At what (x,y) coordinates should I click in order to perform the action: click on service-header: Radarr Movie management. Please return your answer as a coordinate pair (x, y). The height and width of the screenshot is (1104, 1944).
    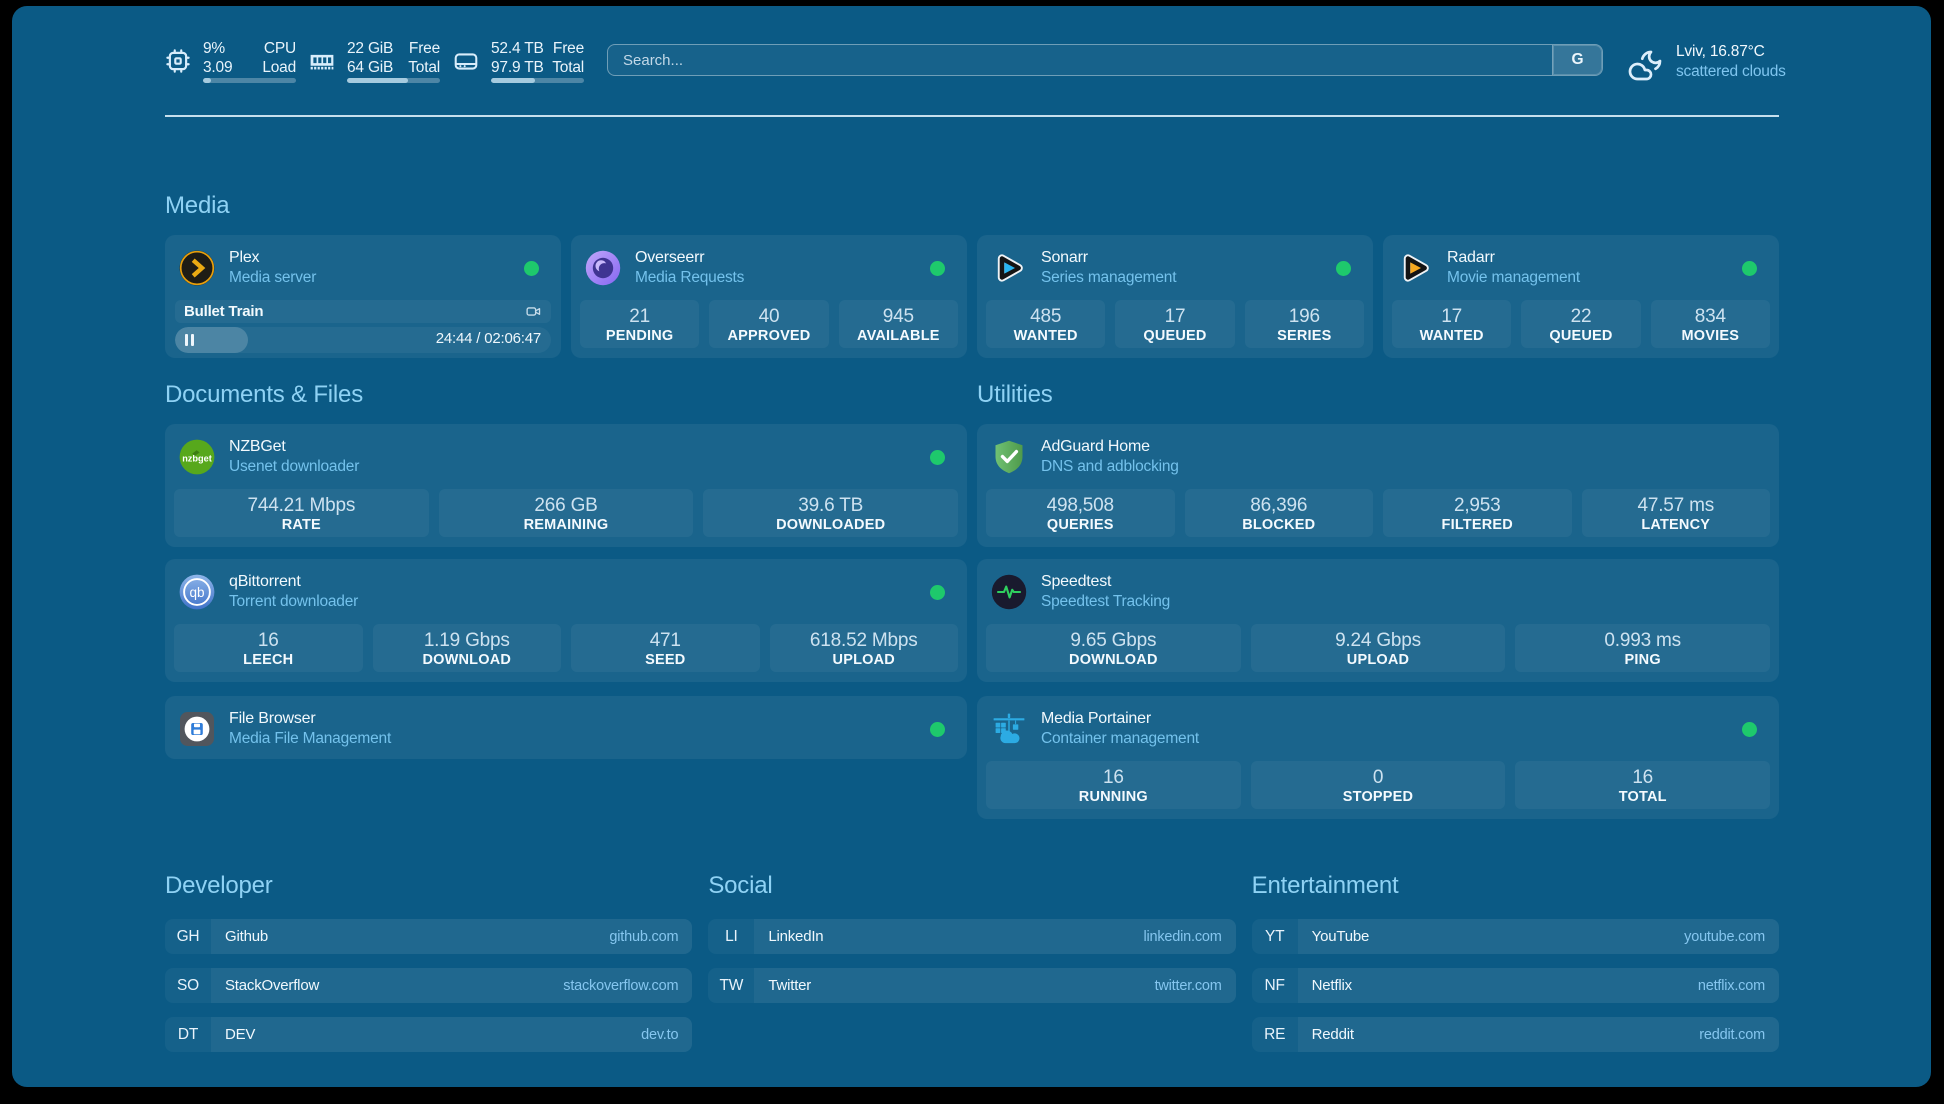
    Looking at the image, I should click on (1581, 267).